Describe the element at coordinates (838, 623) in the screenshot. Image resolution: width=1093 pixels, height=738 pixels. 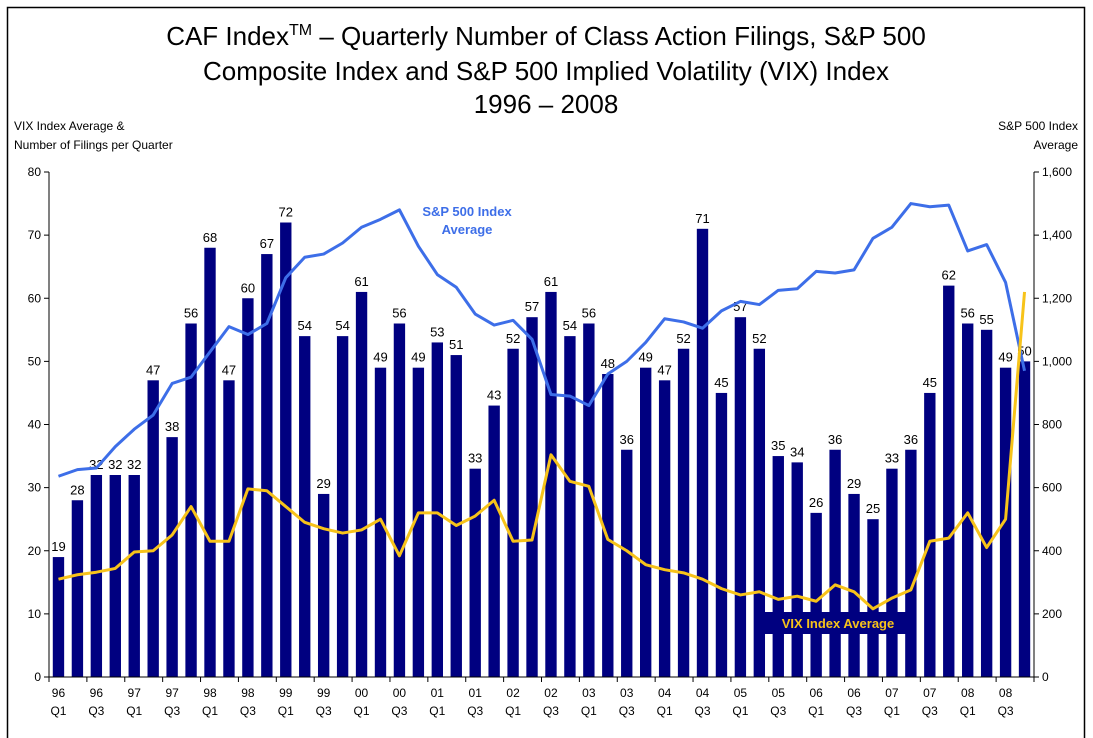
I see `series-label: VIX Index Average` at that location.